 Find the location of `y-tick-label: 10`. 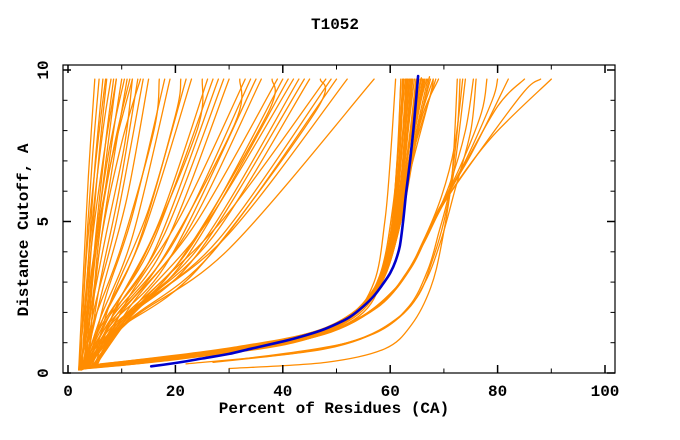

y-tick-label: 10 is located at coordinates (44, 69).